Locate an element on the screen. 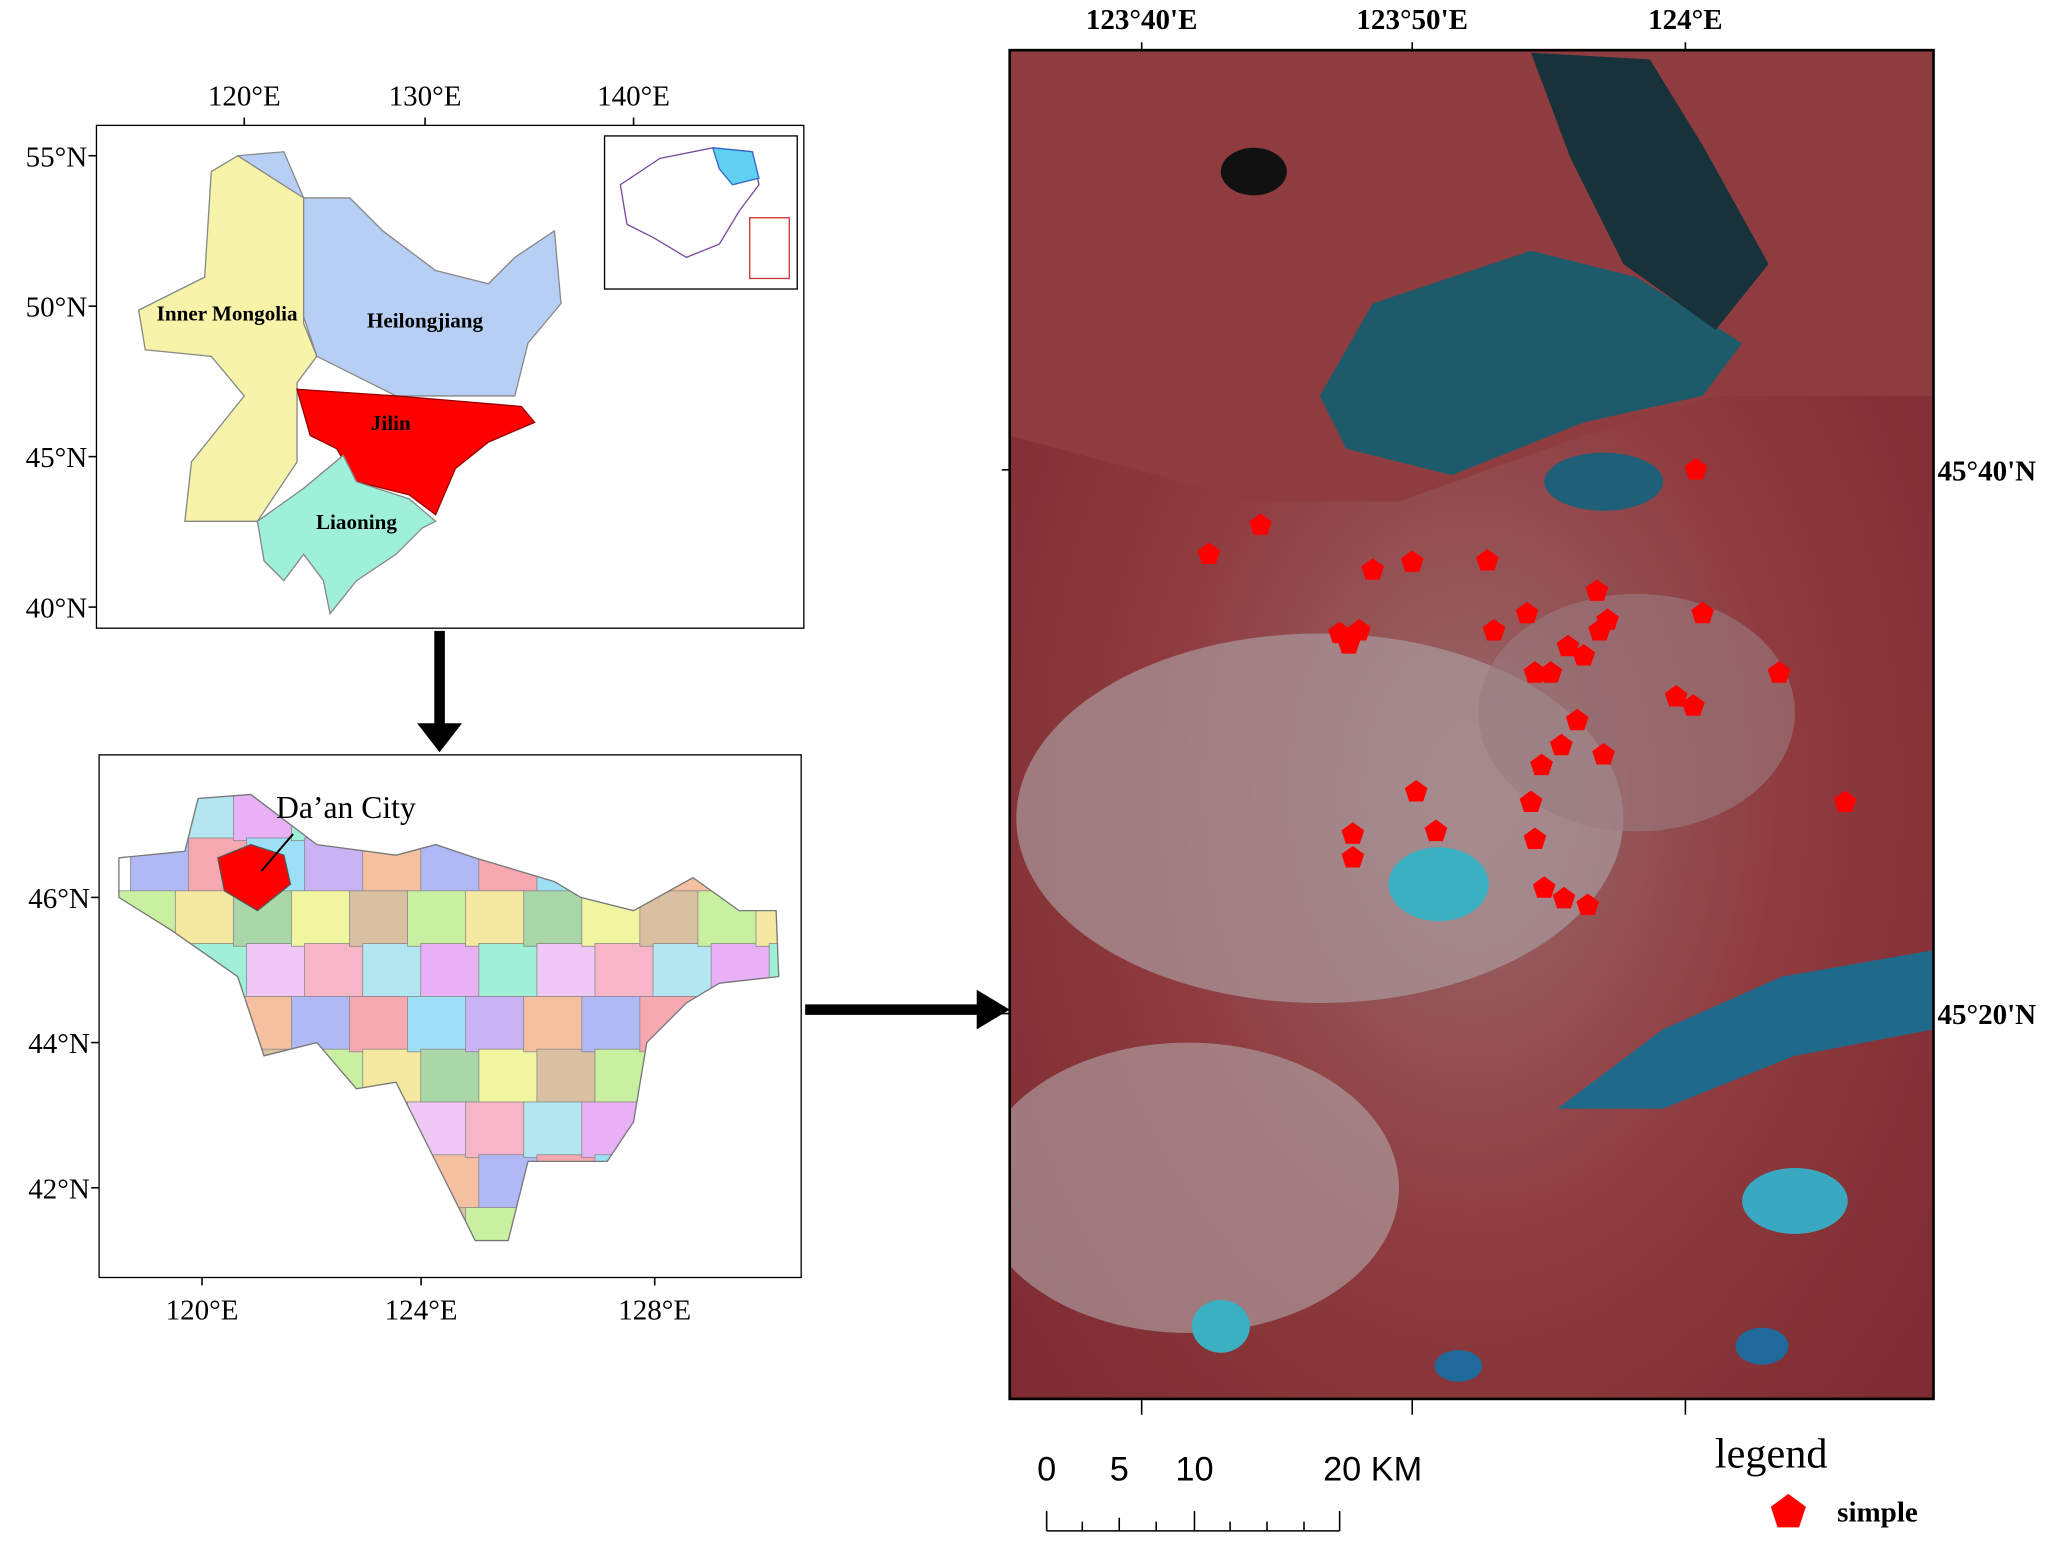 The height and width of the screenshot is (1552, 2059). callout-line is located at coordinates (277, 852).